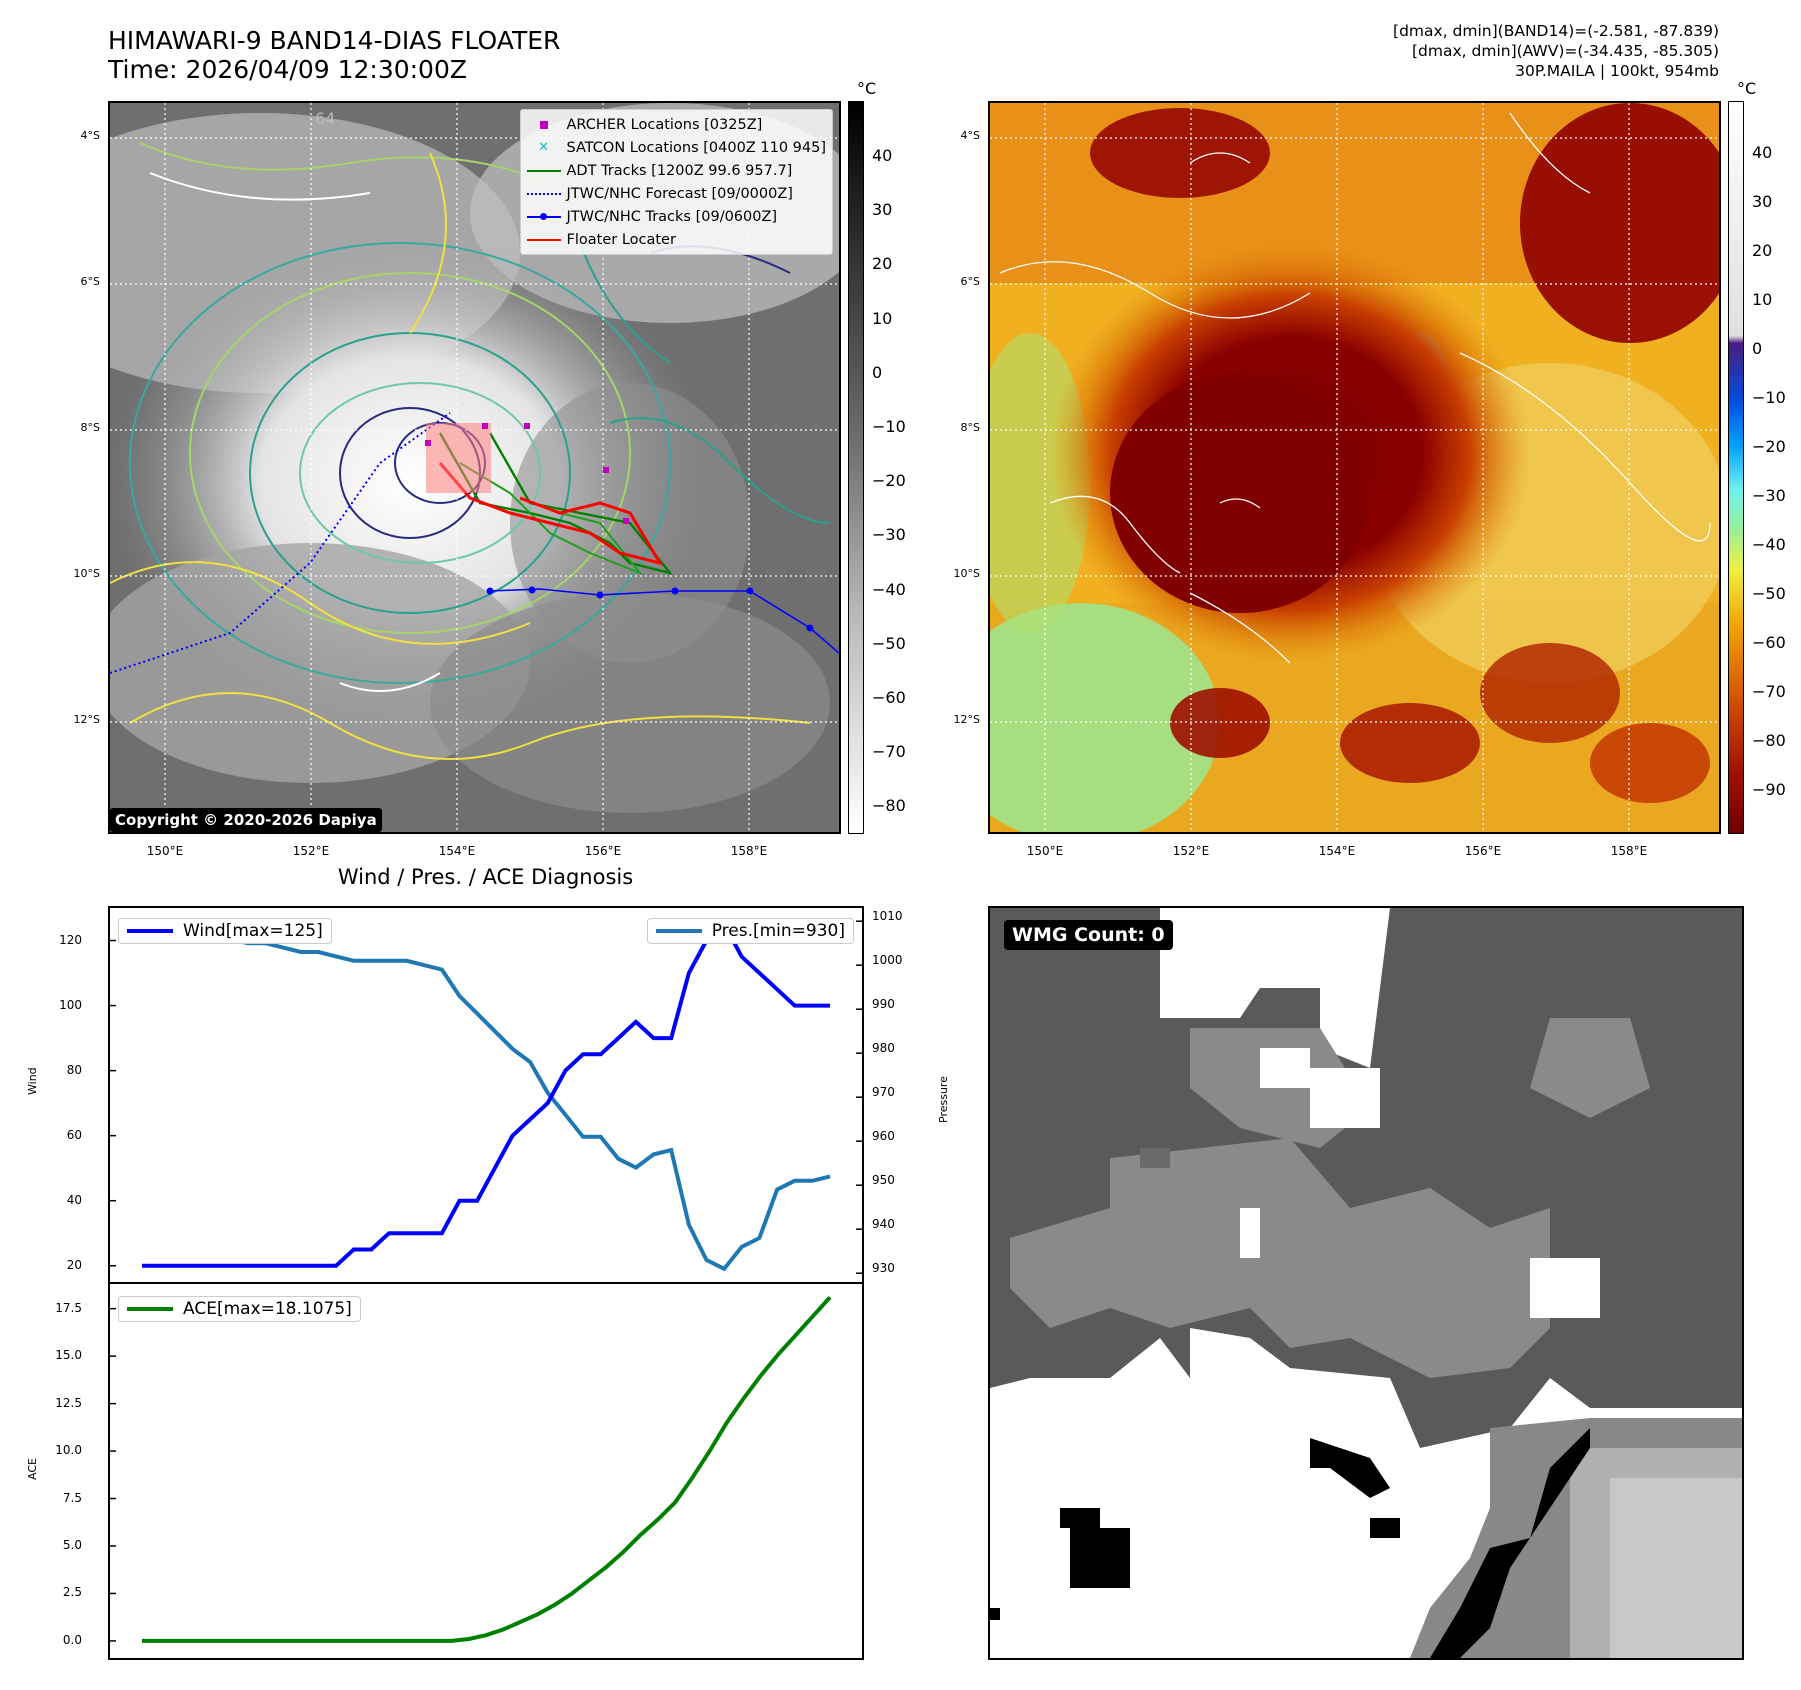 Image resolution: width=1801 pixels, height=1690 pixels. Describe the element at coordinates (325, 118) in the screenshot. I see `contour-label: 64` at that location.